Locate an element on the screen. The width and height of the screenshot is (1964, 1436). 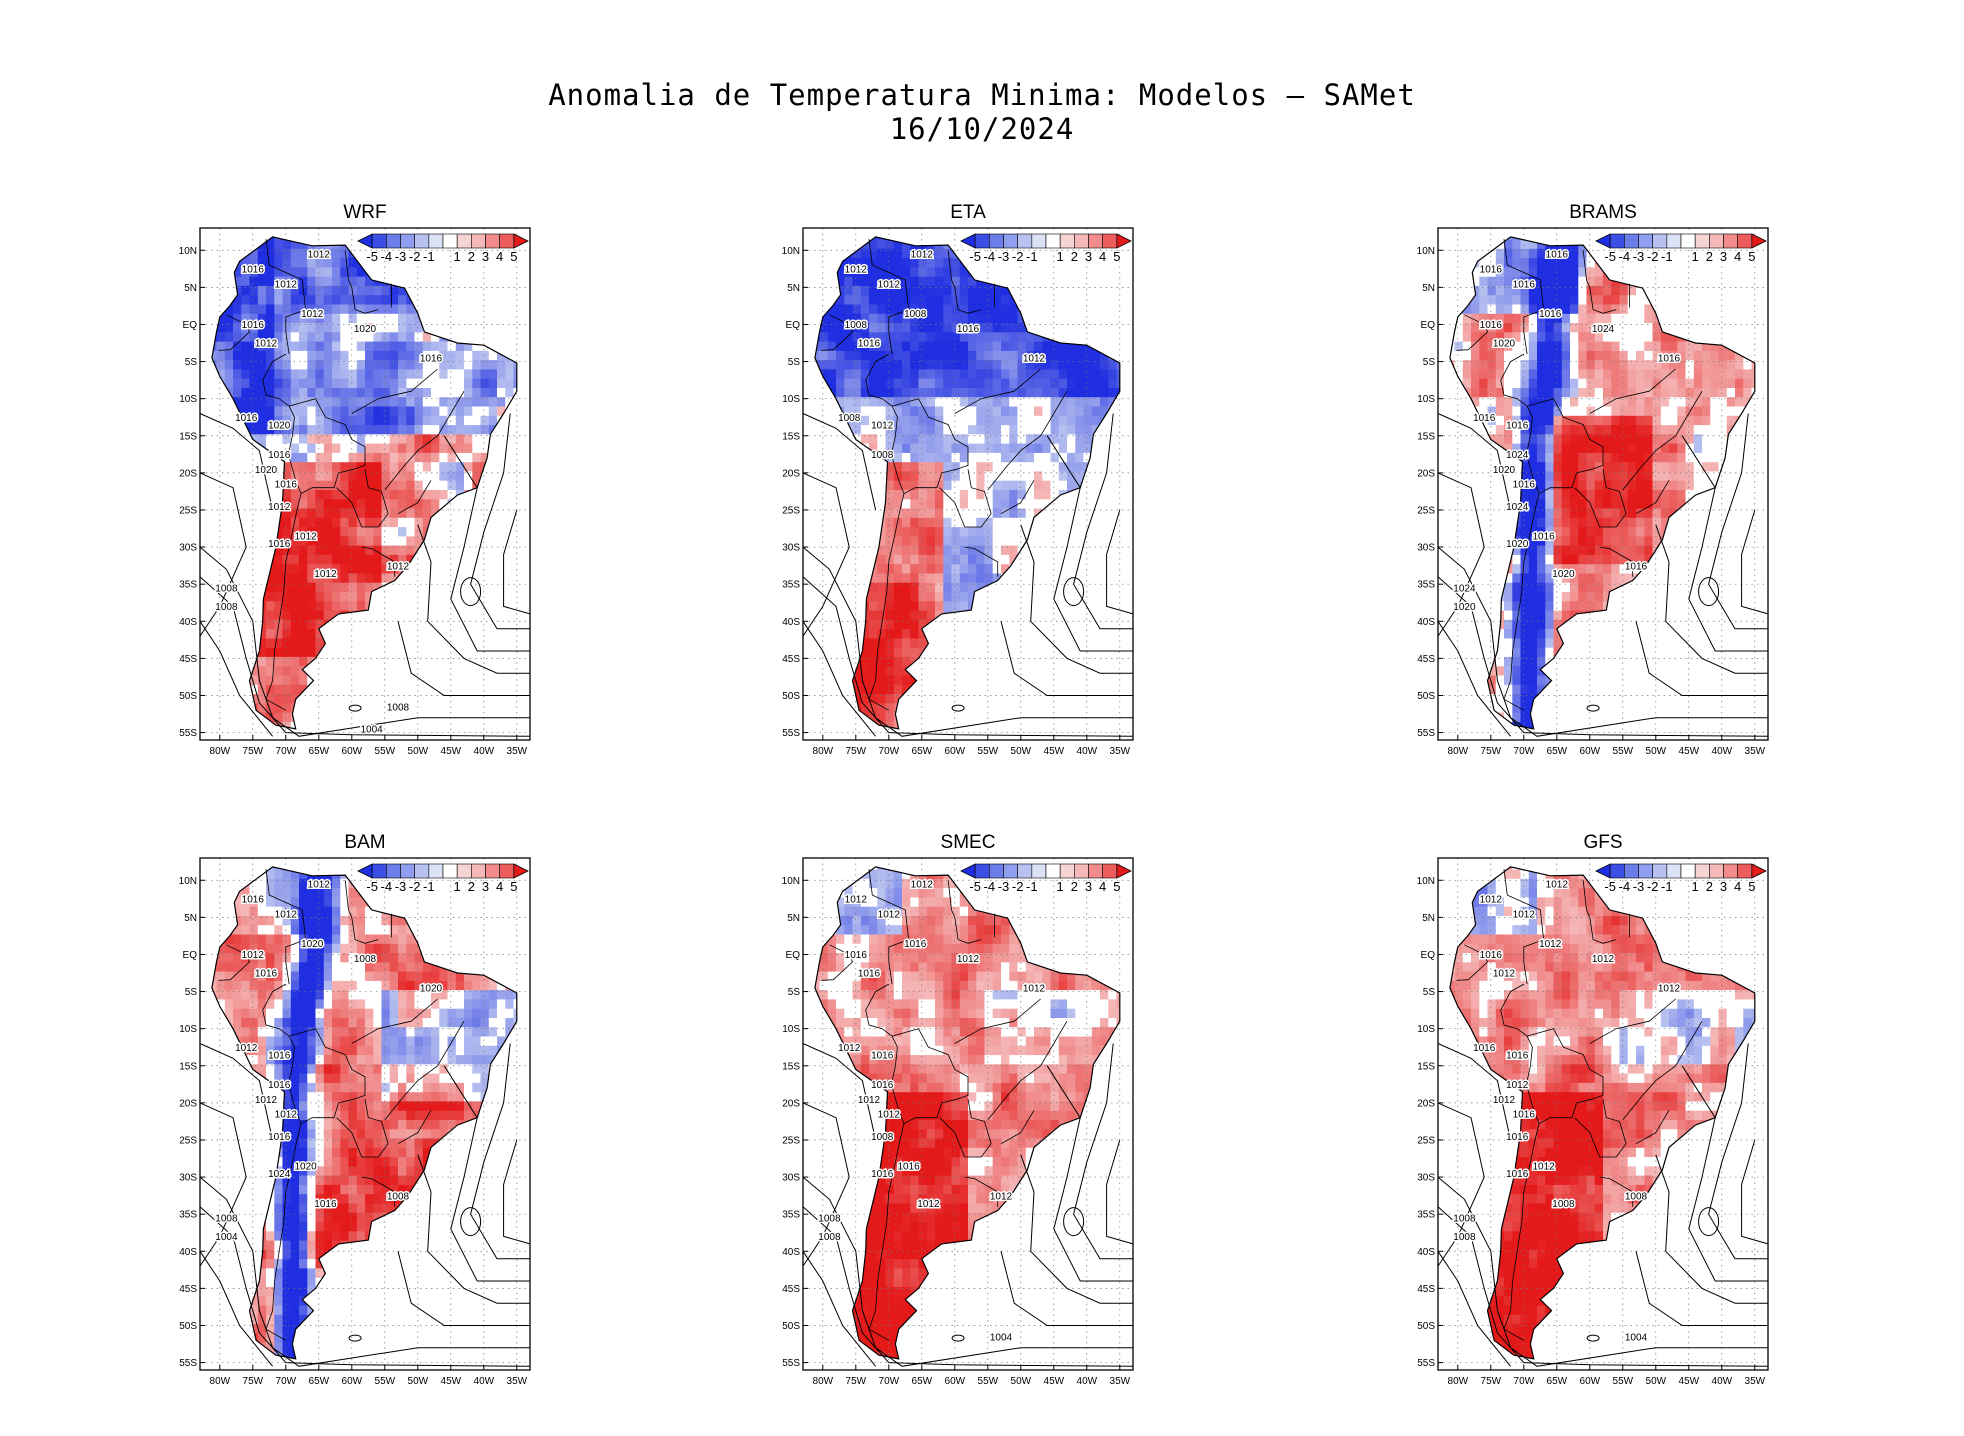
isobar-label: 1016 is located at coordinates (279, 544).